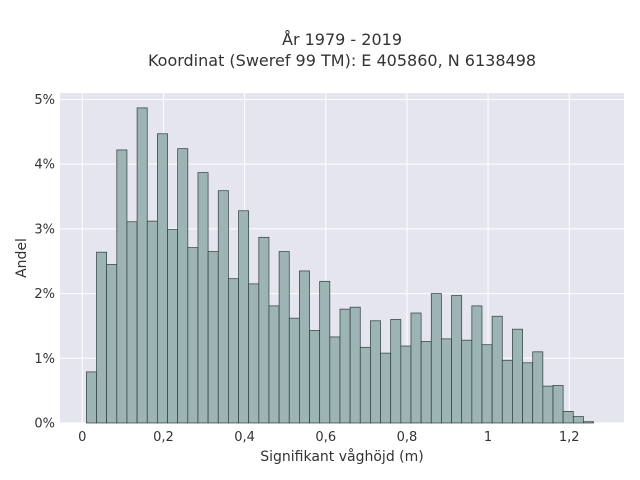  What do you see at coordinates (244, 437) in the screenshot?
I see `x-tick-label: 0,4` at bounding box center [244, 437].